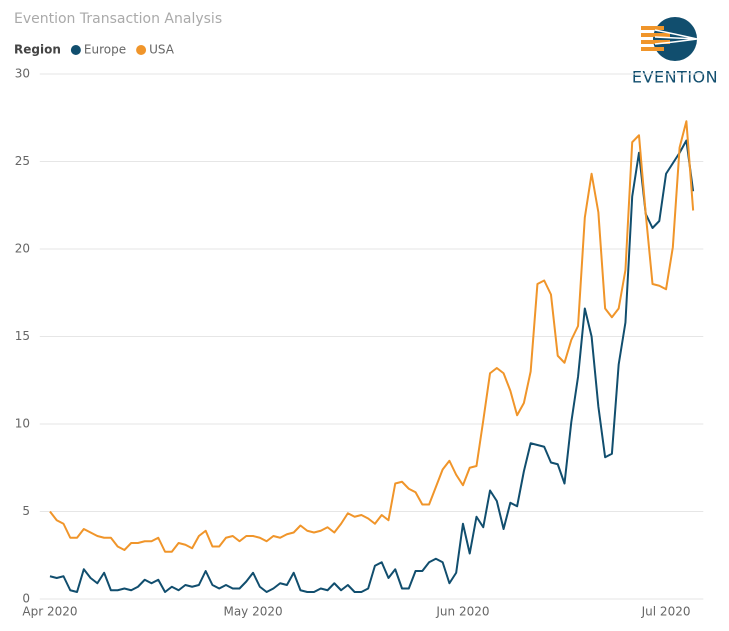 The image size is (729, 631). I want to click on legend-label: Europe, so click(105, 50).